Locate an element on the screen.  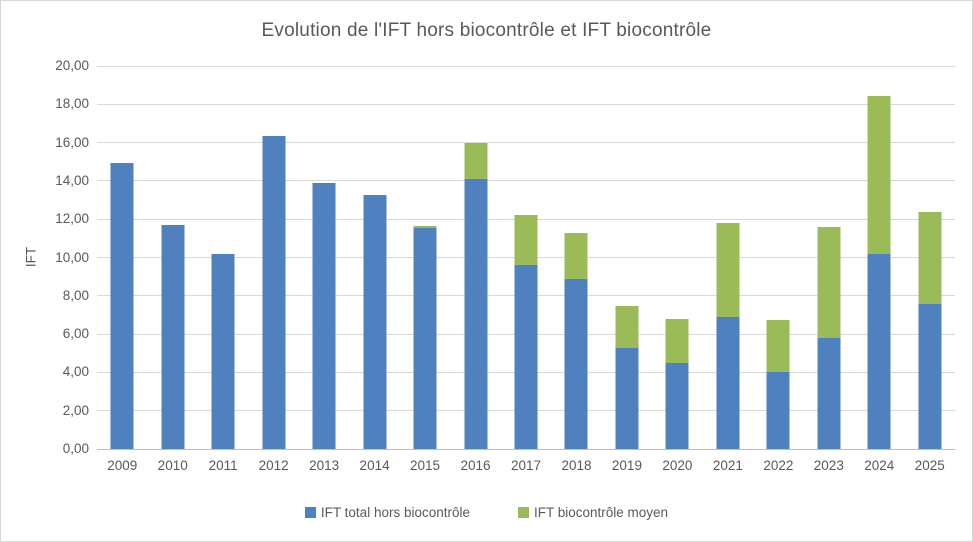
legend-label: IFT total hors biocontrôle is located at coordinates (395, 512).